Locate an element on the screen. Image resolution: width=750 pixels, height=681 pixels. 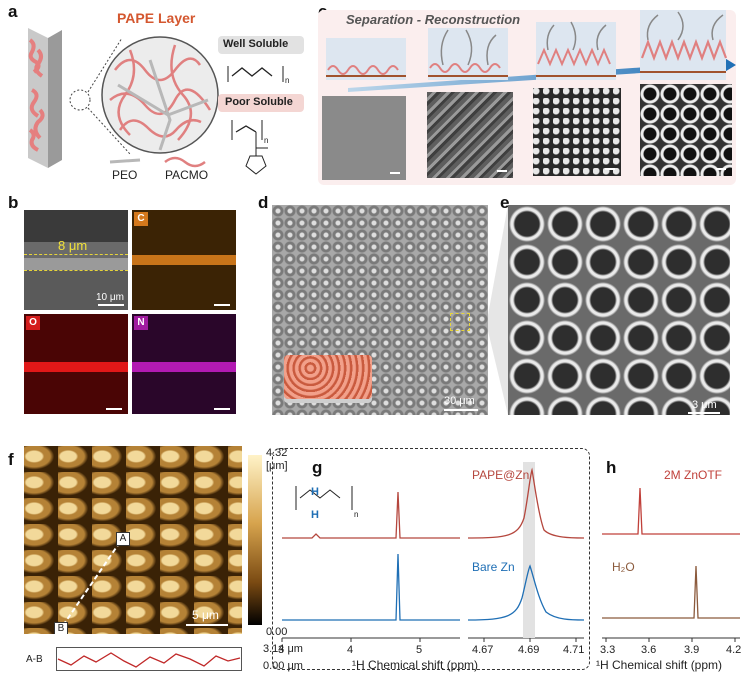
scale-label: 3 μm is located at coordinates (704, 405).